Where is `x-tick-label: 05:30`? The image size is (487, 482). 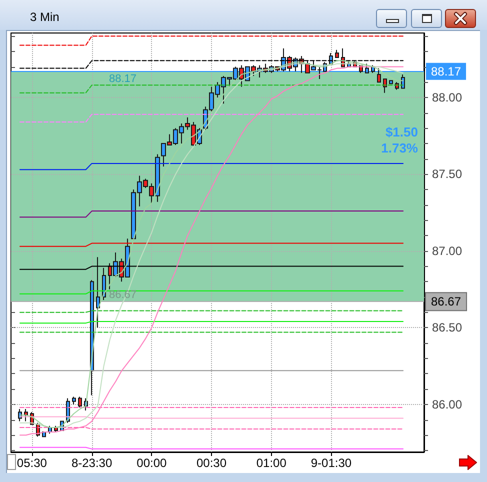
x-tick-label: 05:30 is located at coordinates (32, 463).